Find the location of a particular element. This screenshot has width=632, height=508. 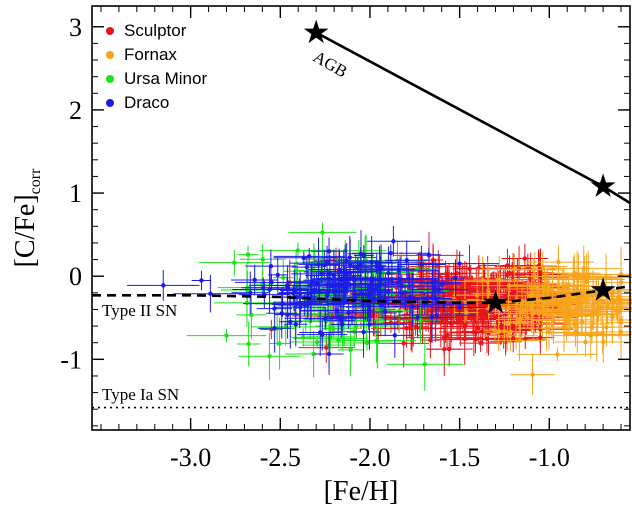

y-tick-label: 2 is located at coordinates (75, 110).